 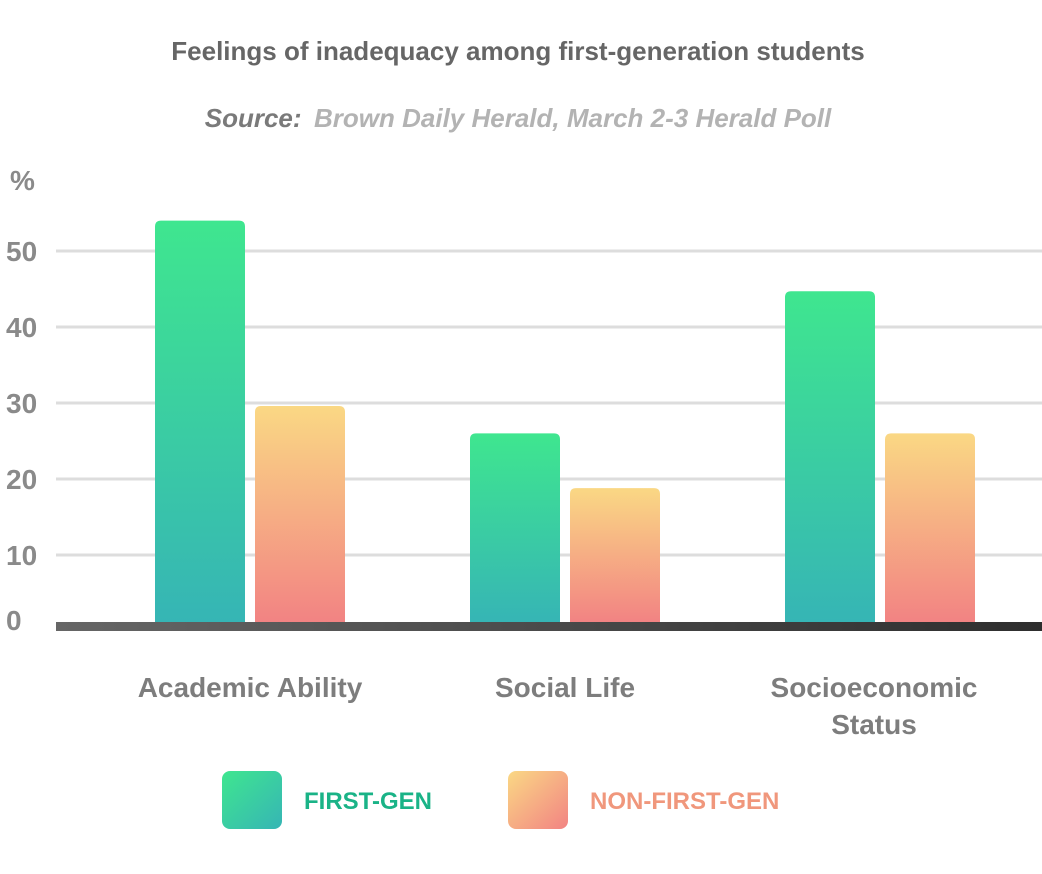 I want to click on x-category-label: Social Life, so click(x=565, y=687).